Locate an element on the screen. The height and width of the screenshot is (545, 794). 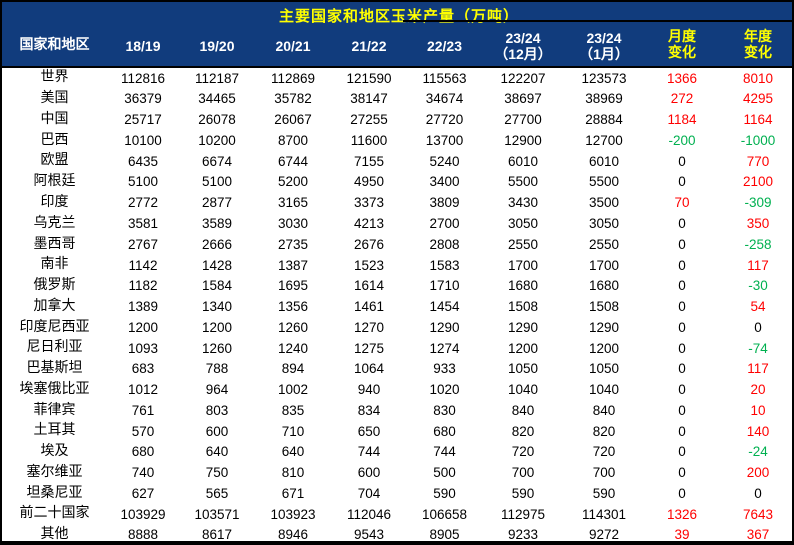
production-value-cell: 700 is located at coordinates (604, 473).